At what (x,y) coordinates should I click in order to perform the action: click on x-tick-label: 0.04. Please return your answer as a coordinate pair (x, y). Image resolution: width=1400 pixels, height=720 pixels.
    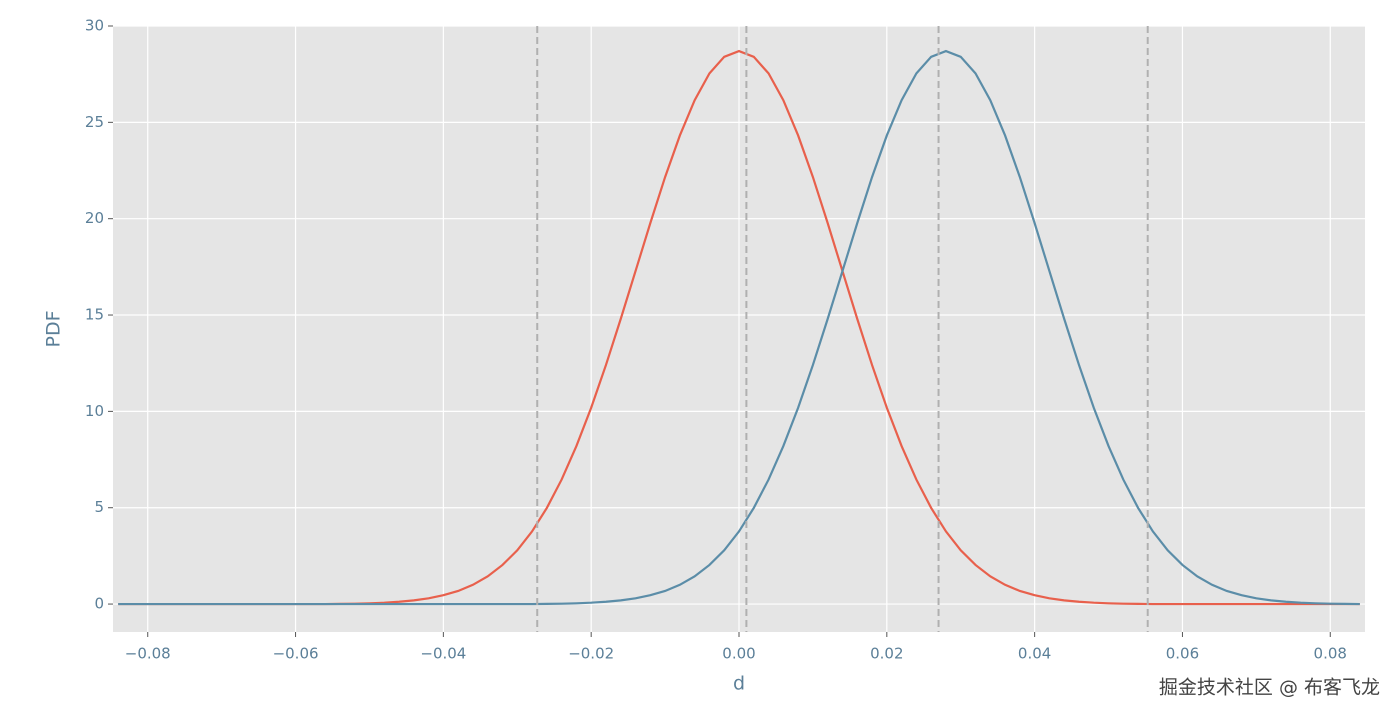
    Looking at the image, I should click on (1034, 654).